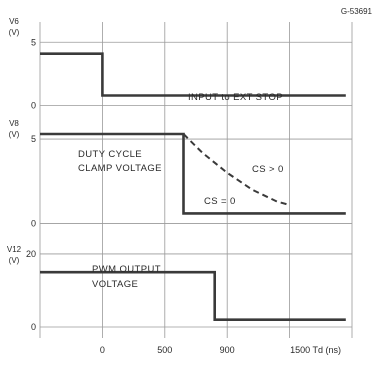 Image resolution: width=384 pixels, height=379 pixels. What do you see at coordinates (14, 21) in the screenshot?
I see `y-axis-label: V6` at bounding box center [14, 21].